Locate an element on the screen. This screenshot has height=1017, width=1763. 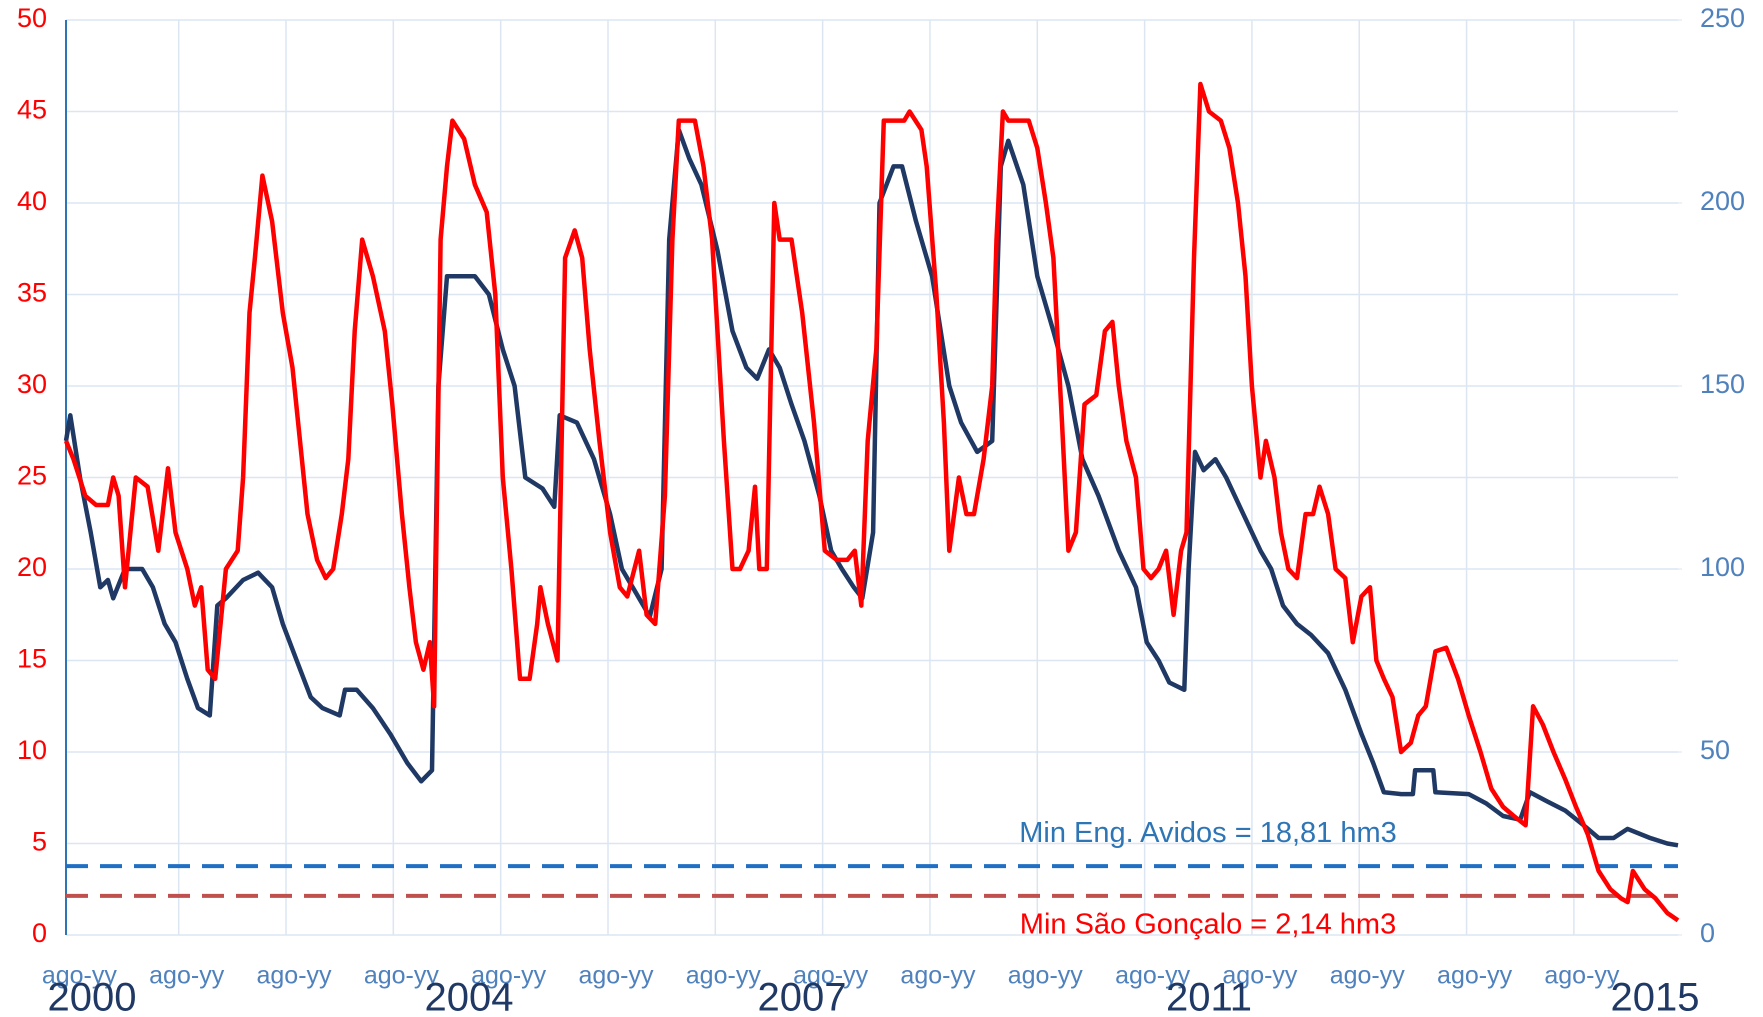
y-tick-label: 40 is located at coordinates (32, 201).